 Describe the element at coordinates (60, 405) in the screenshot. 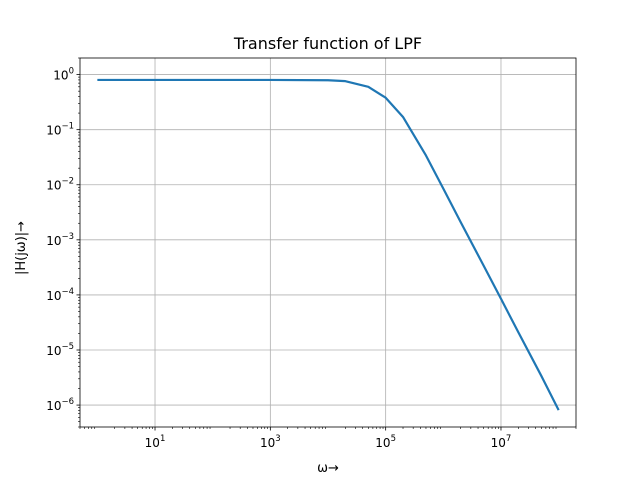

I see `y-tick-label: 10⁻⁶` at that location.